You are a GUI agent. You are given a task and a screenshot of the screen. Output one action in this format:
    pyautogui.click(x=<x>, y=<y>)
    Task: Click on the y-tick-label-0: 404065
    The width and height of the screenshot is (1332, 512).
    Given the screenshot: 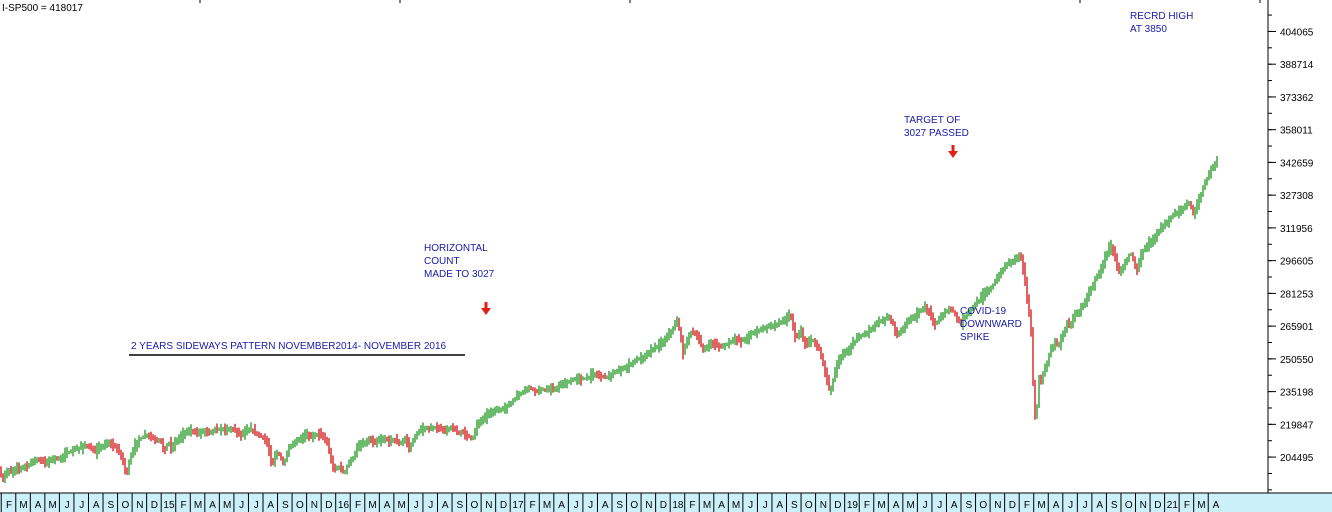 What is the action you would take?
    pyautogui.click(x=1297, y=32)
    